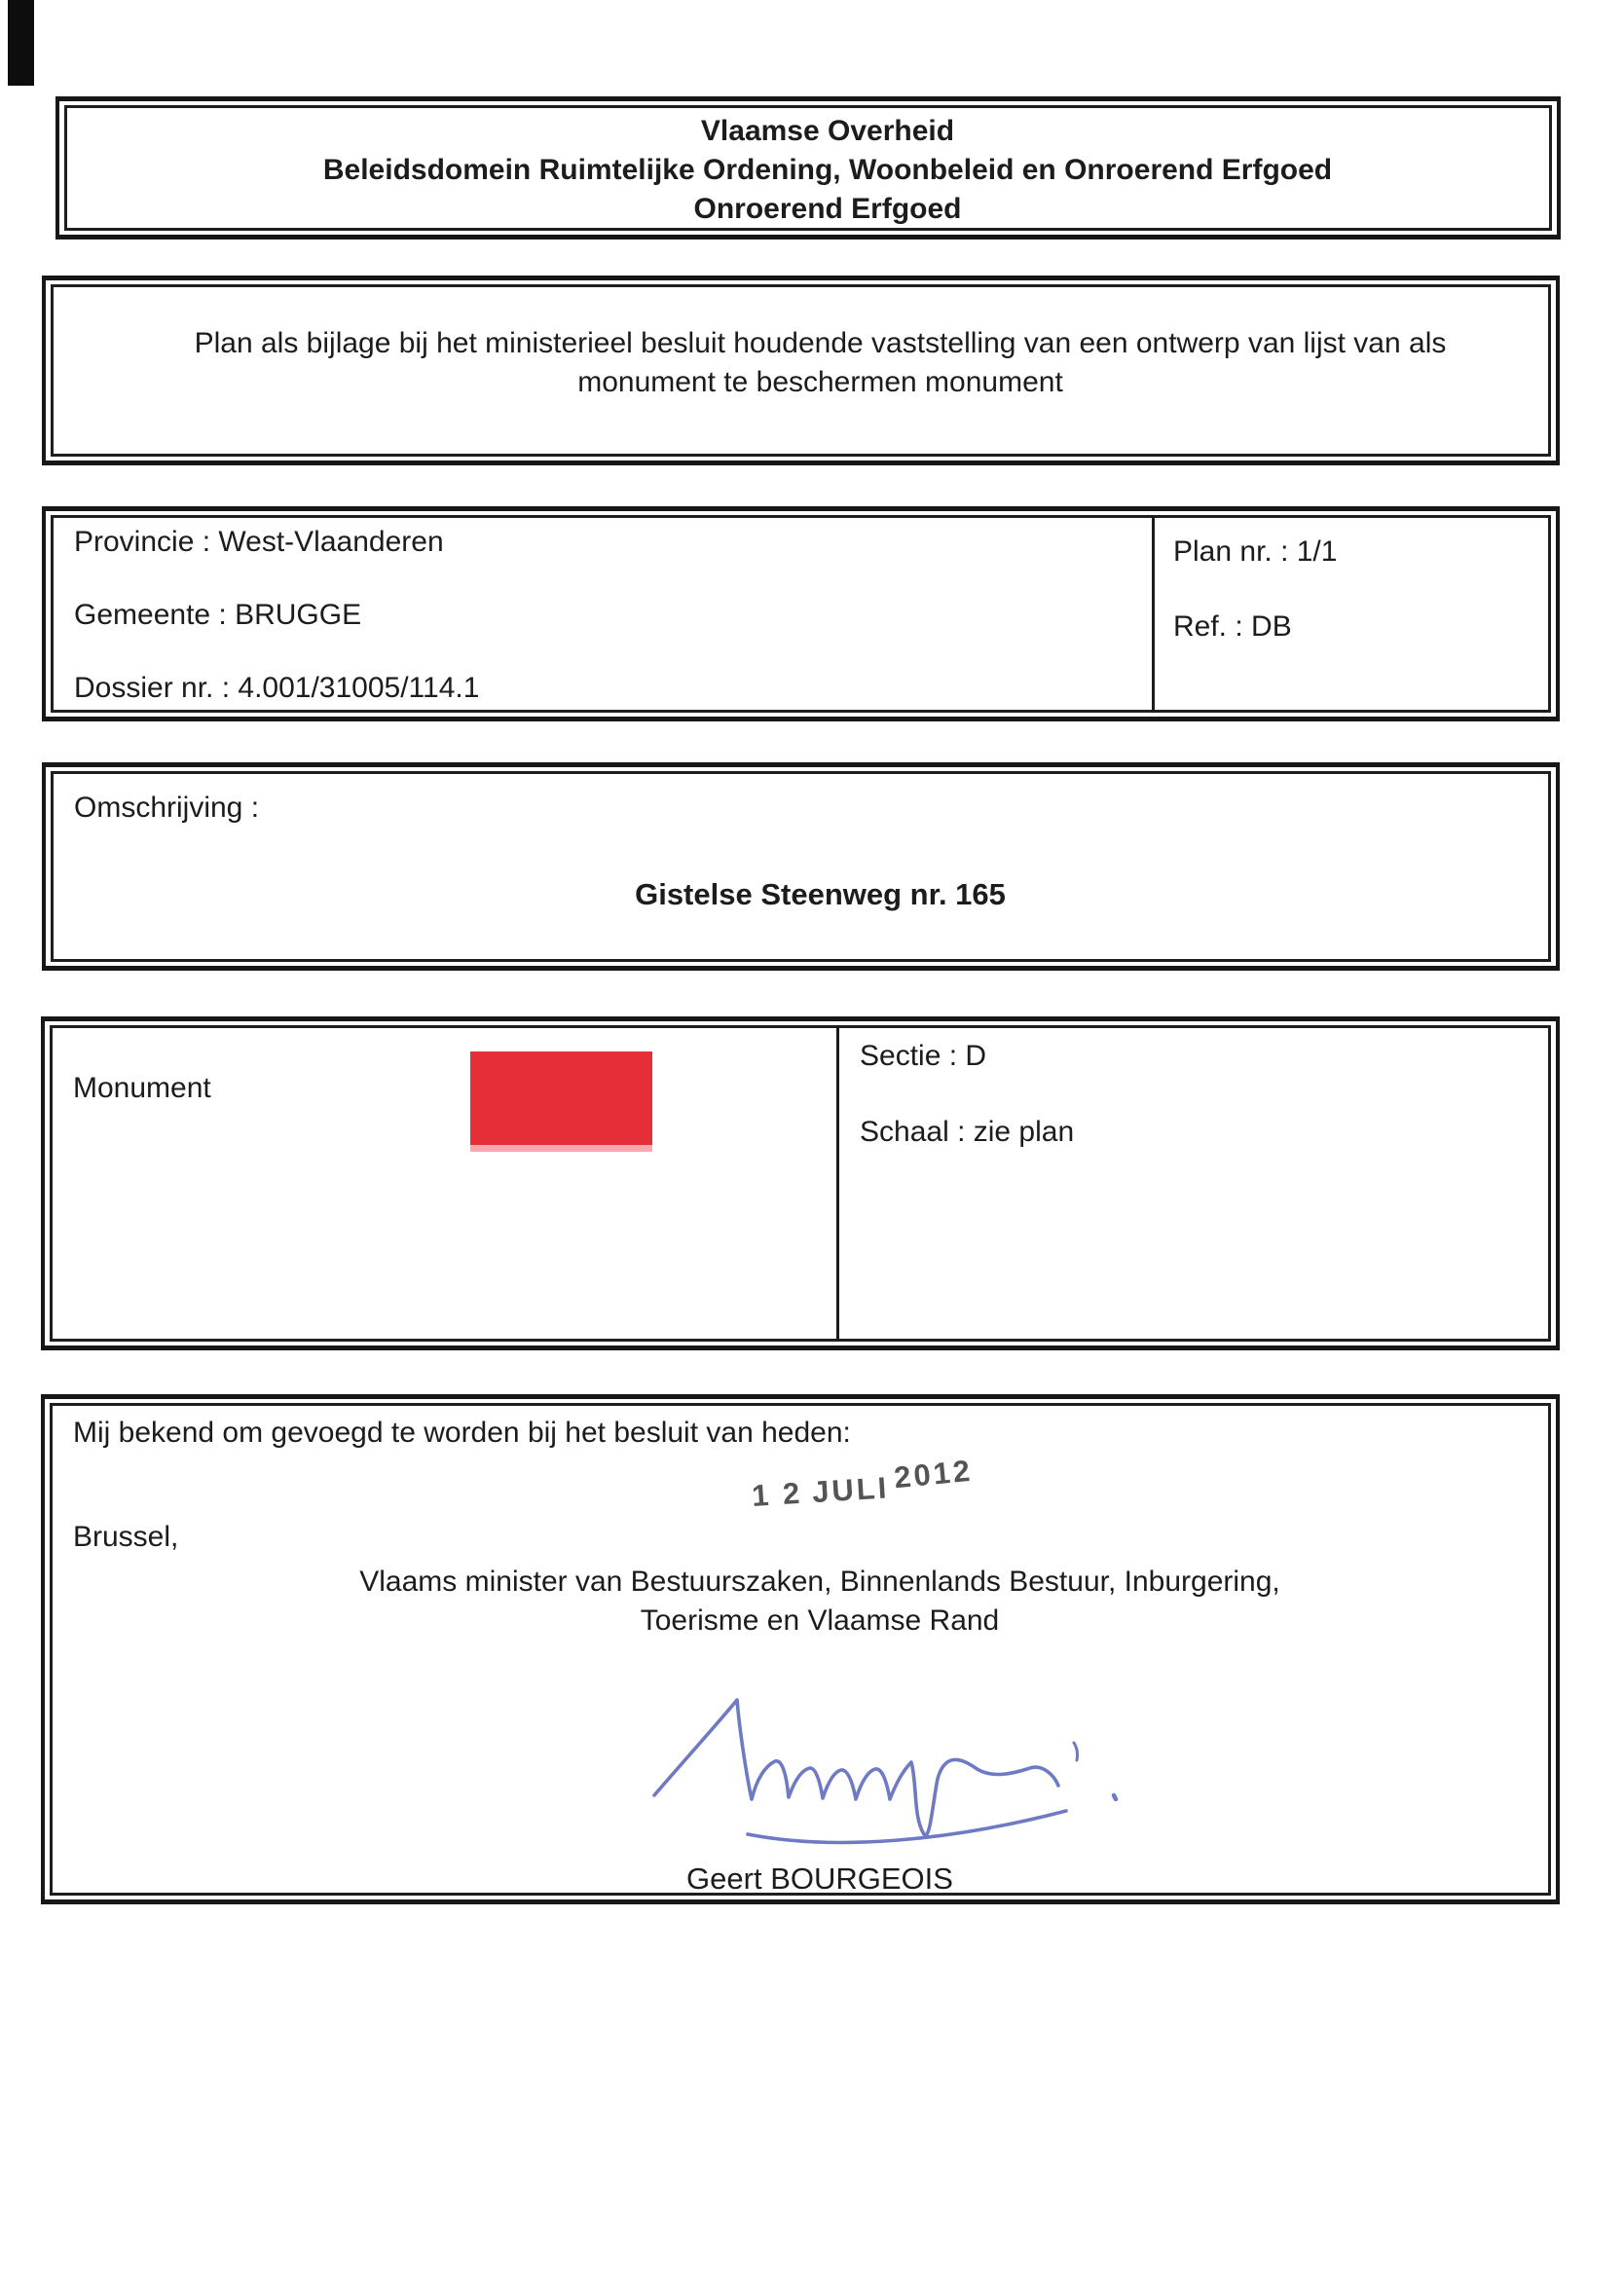  Describe the element at coordinates (1153, 614) in the screenshot. I see `info-box-divider` at that location.